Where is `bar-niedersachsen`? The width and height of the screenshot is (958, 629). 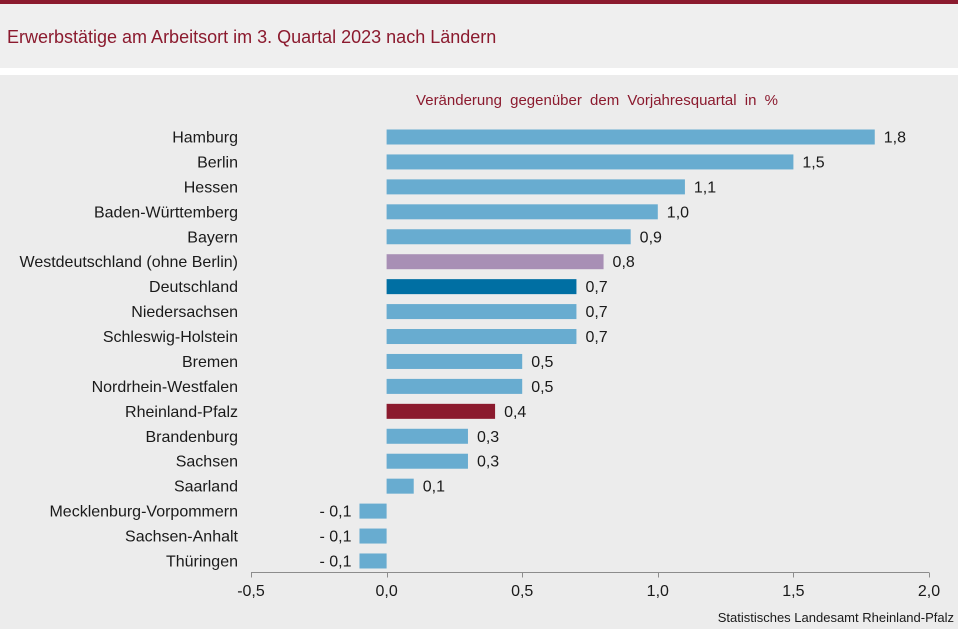
bar-niedersachsen is located at coordinates (481, 312).